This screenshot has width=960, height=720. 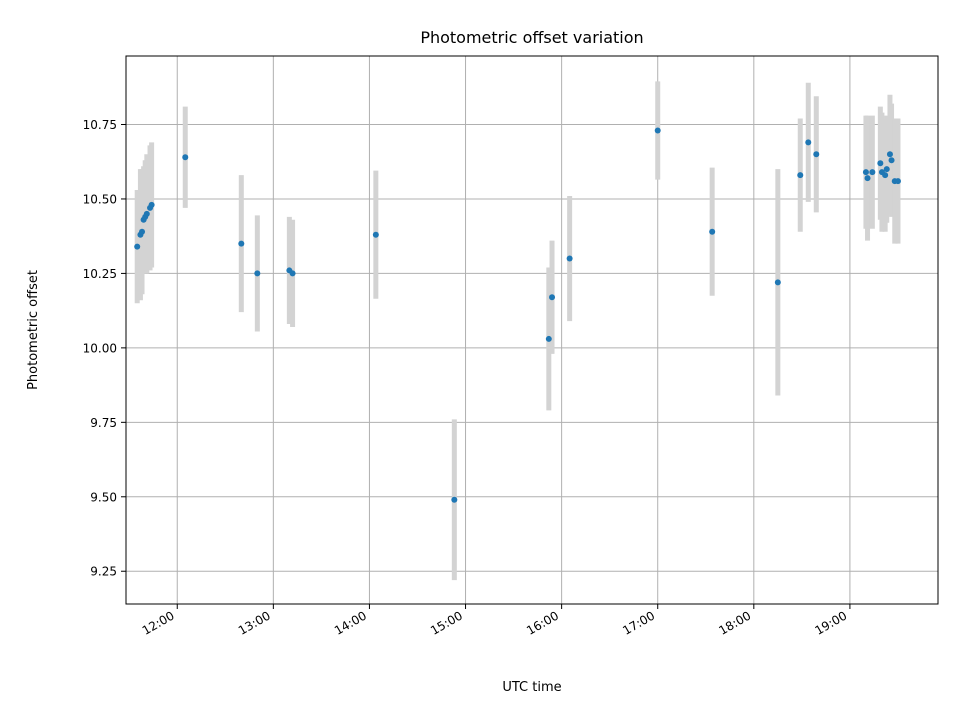 I want to click on y-tick-label: 10.00, so click(x=100, y=348).